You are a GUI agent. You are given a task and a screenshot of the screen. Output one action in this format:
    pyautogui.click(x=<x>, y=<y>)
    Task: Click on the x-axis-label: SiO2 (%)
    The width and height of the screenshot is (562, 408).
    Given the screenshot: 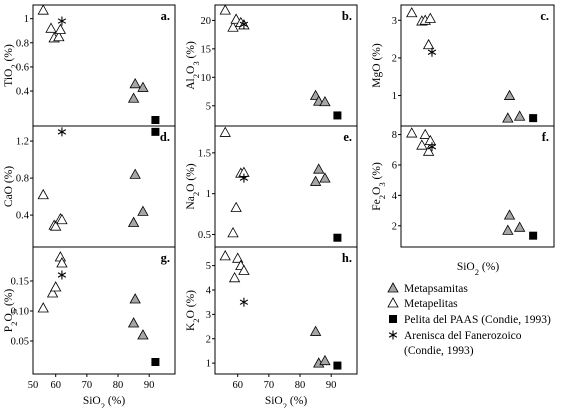 What is the action you would take?
    pyautogui.click(x=286, y=401)
    